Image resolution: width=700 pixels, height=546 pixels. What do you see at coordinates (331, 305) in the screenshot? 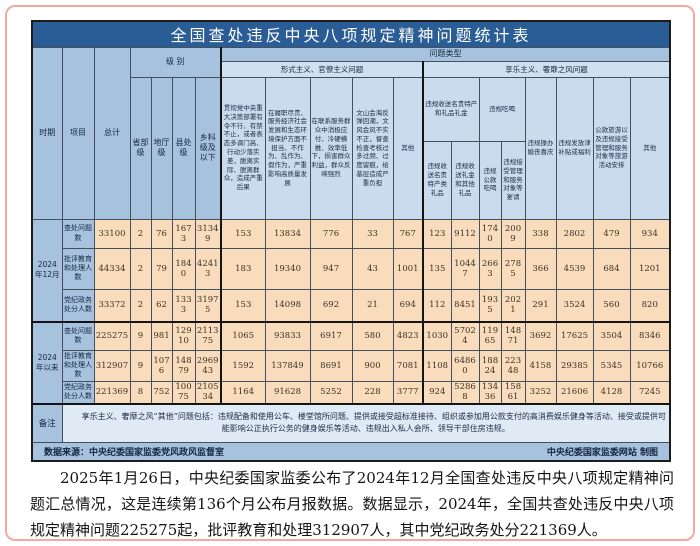
I see `value-cell: 692` at bounding box center [331, 305].